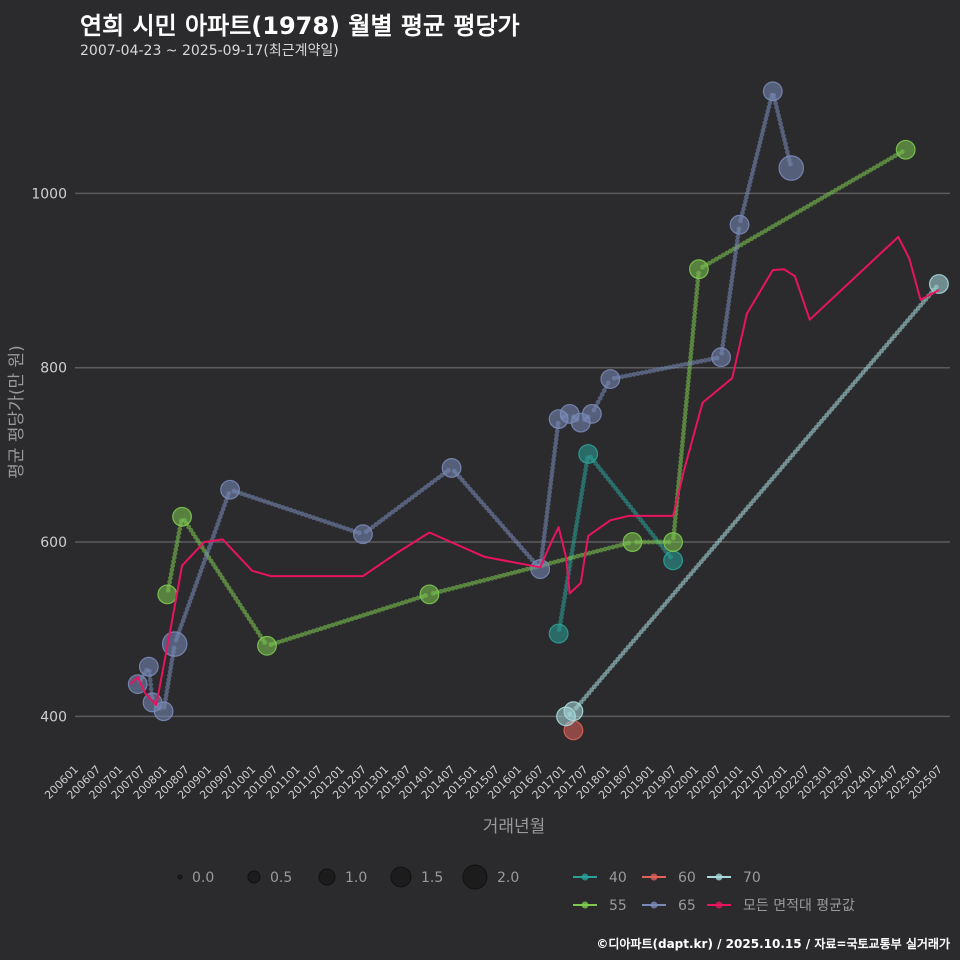 The width and height of the screenshot is (960, 960). Describe the element at coordinates (53, 717) in the screenshot. I see `y-tick-label: 400` at that location.